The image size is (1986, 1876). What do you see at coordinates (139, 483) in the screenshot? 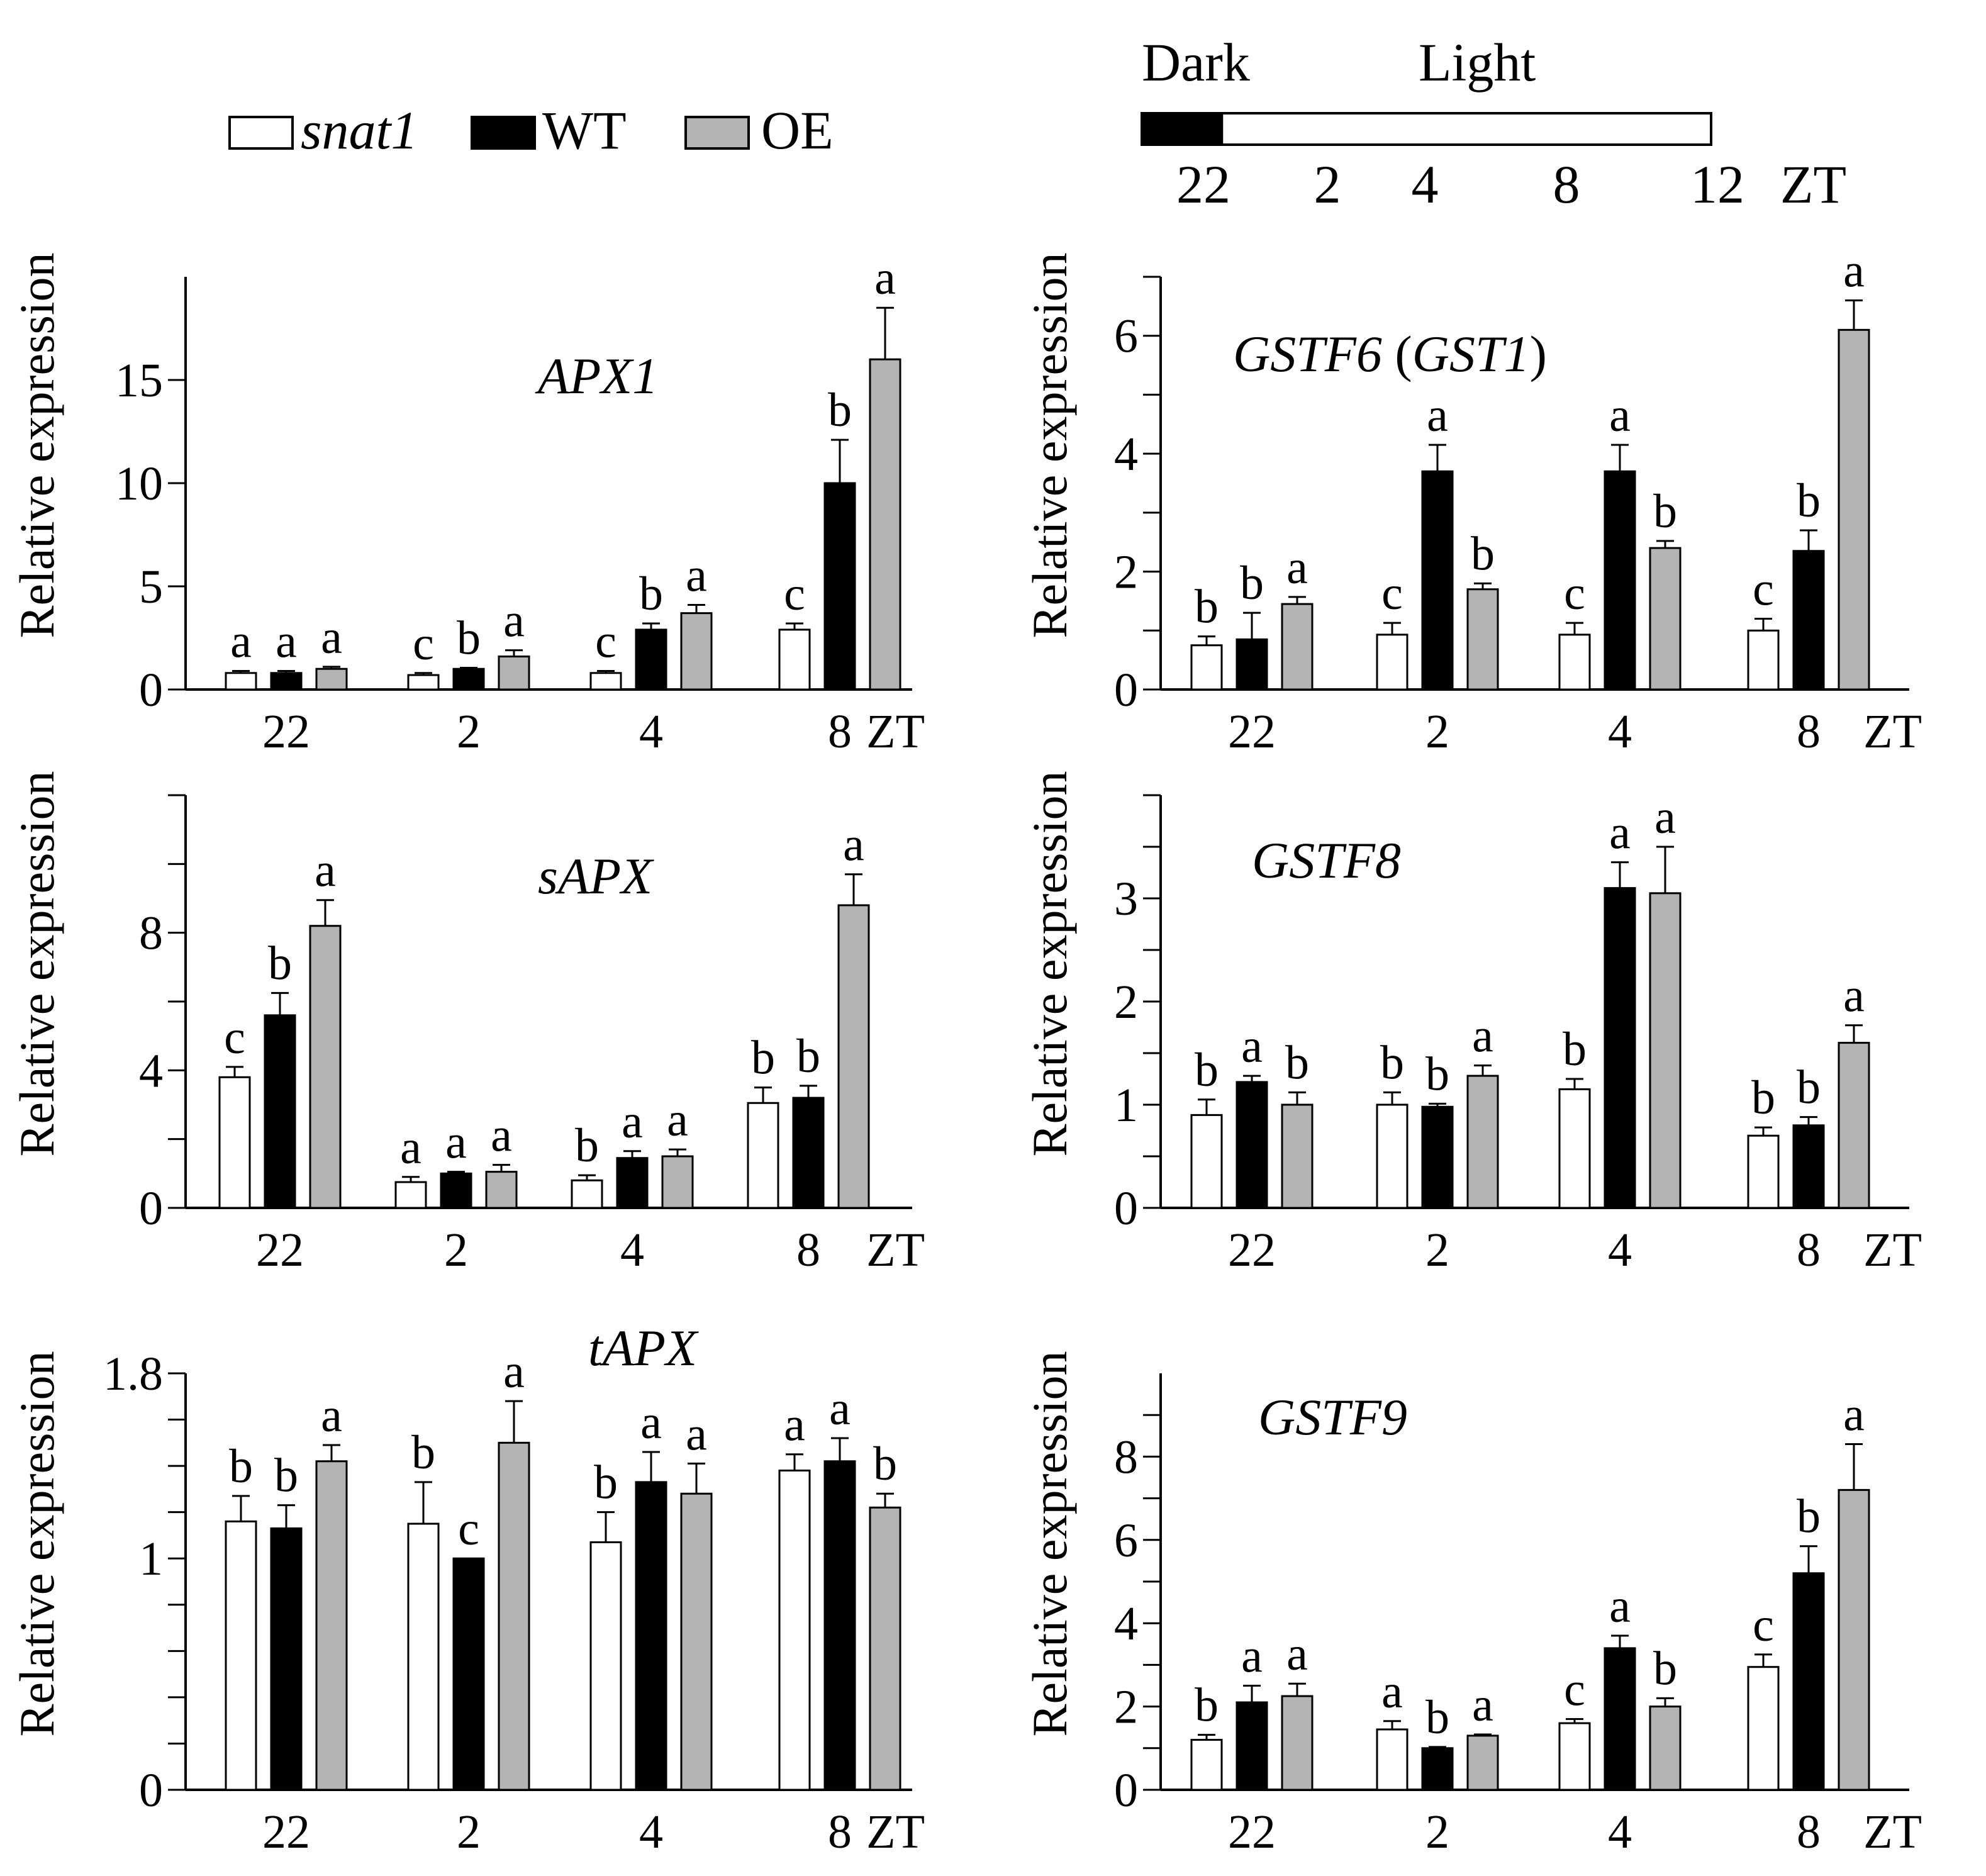
I see `y-tick-label: 10` at bounding box center [139, 483].